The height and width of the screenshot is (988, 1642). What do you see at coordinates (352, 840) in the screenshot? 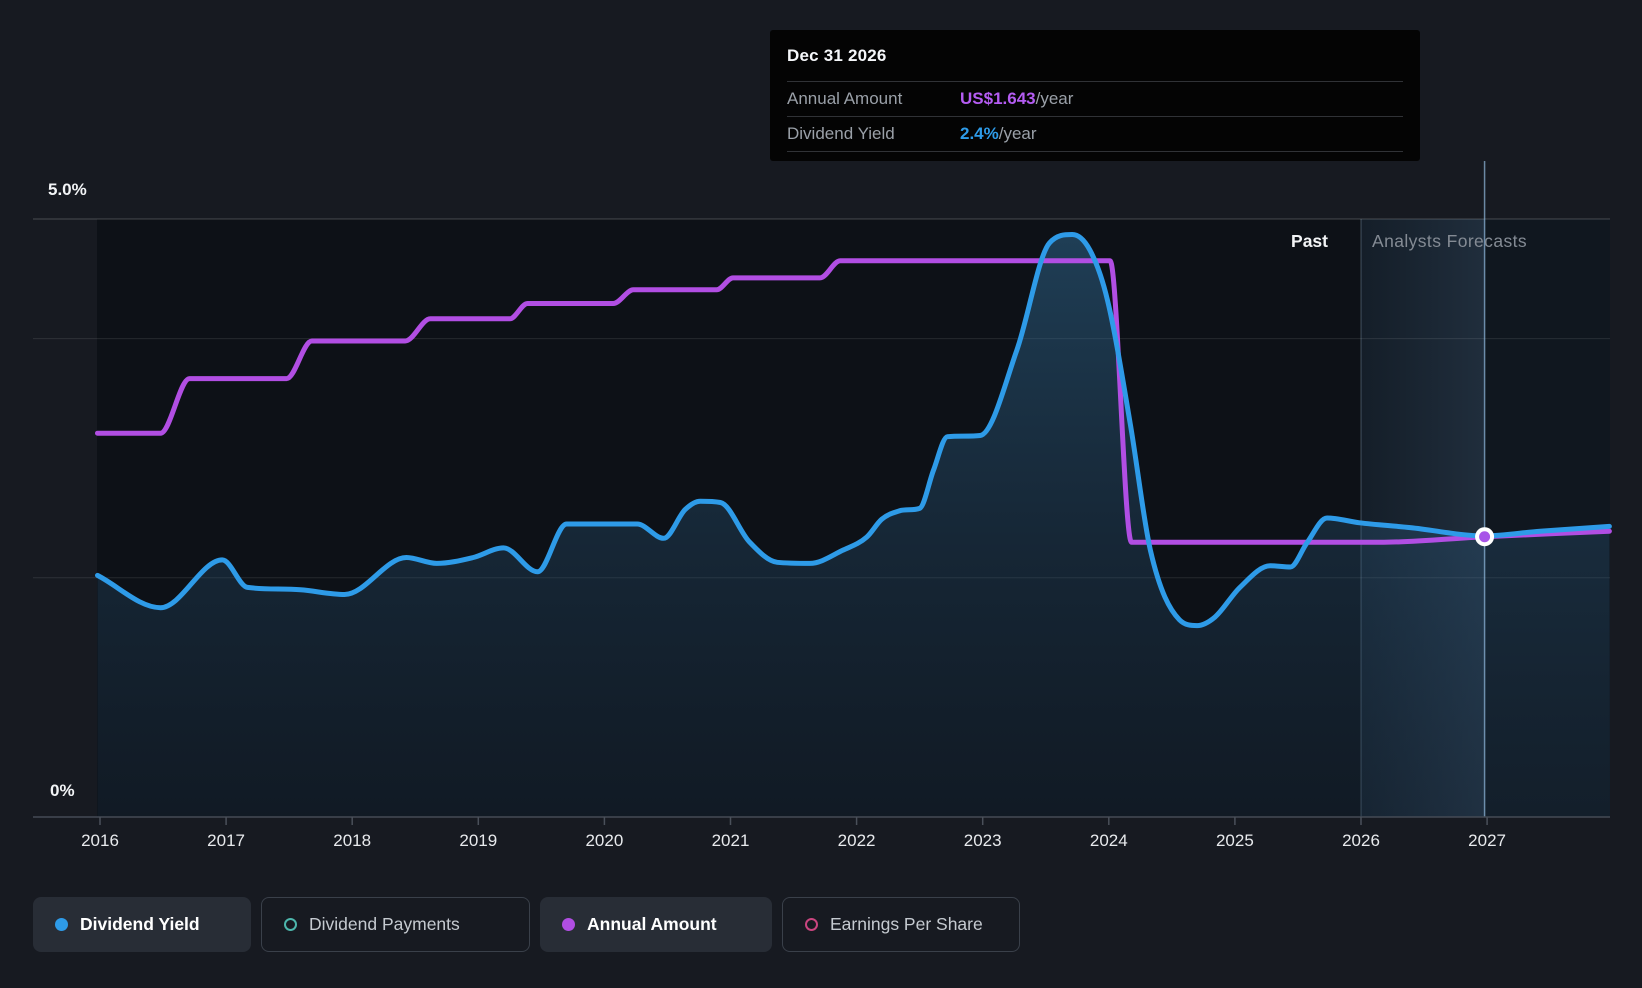
I see `x-axis-label-2018: 2018` at bounding box center [352, 840].